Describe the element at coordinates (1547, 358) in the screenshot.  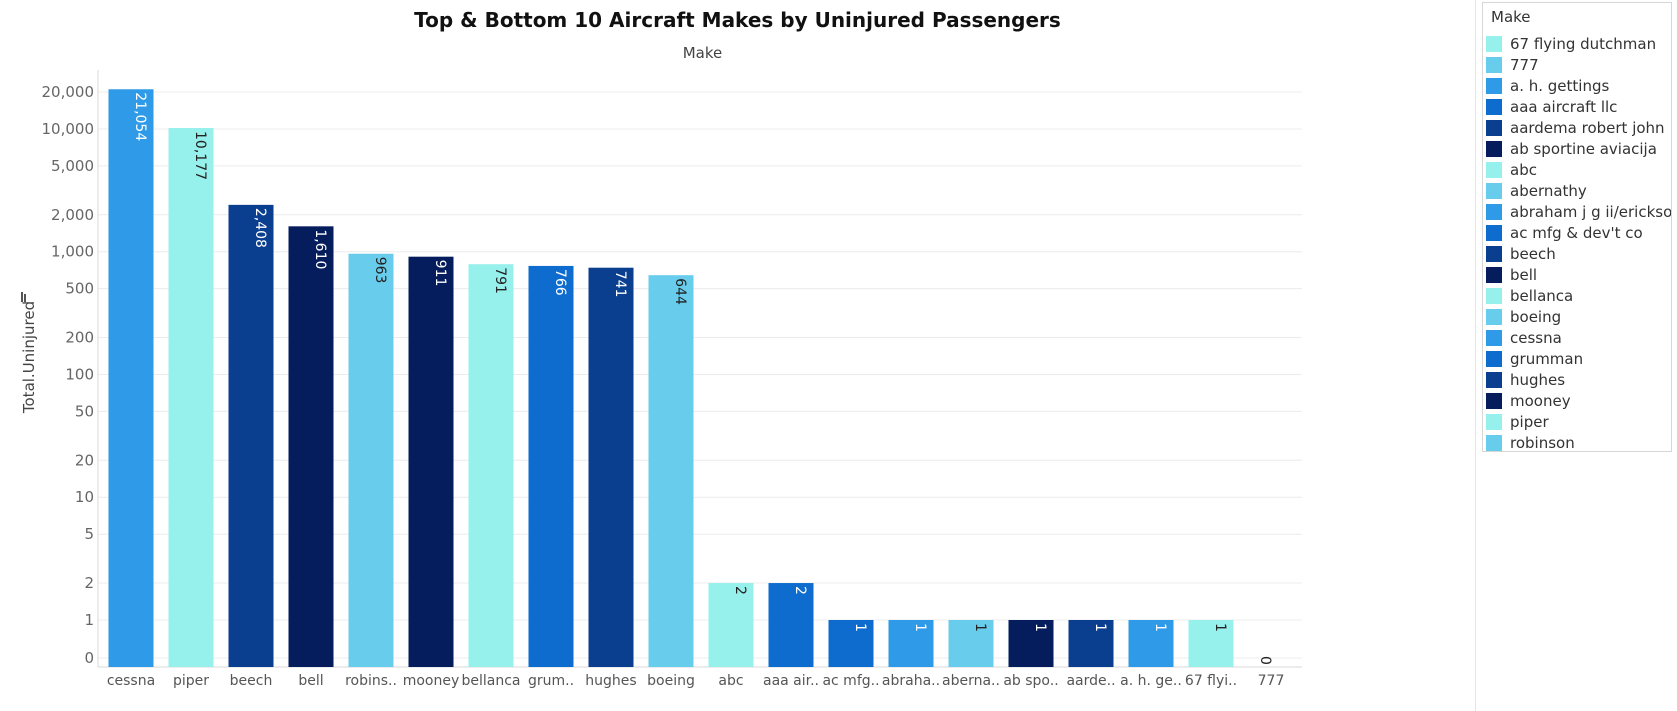
I see `legend-item-label: grumman` at that location.